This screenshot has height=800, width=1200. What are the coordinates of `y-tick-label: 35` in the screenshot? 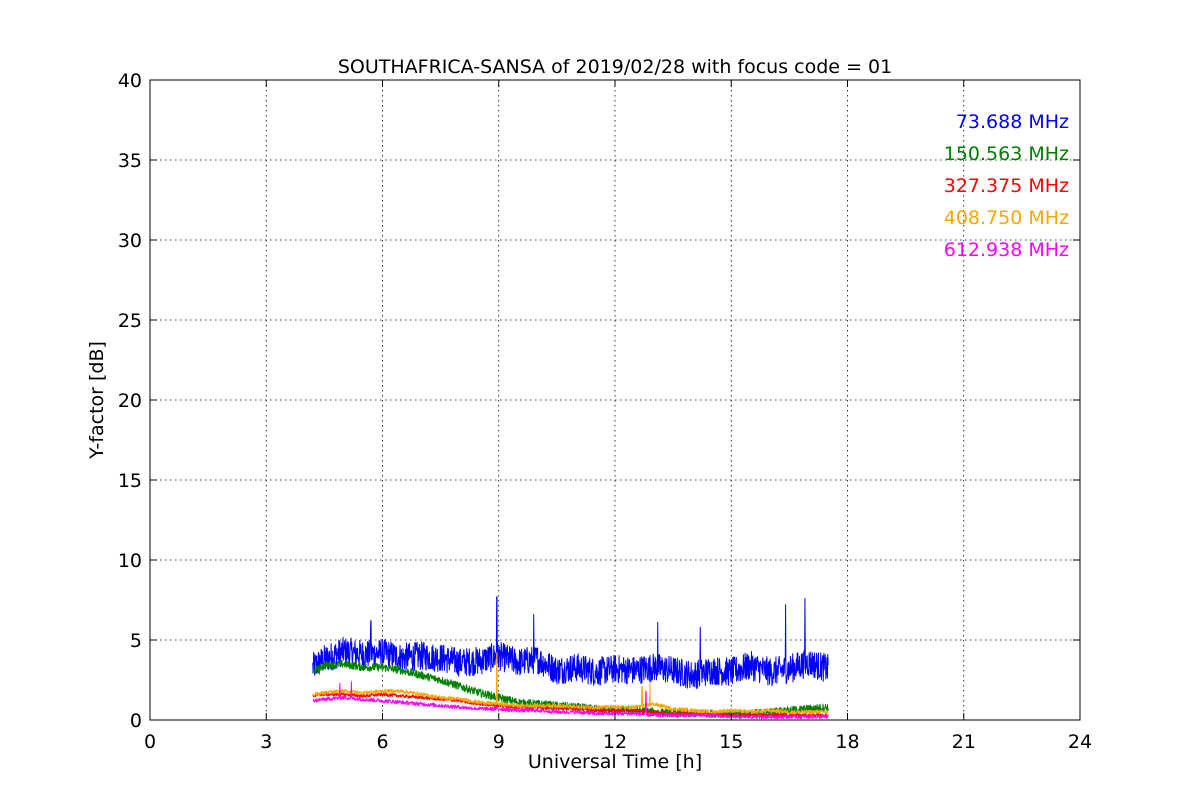 It's located at (130, 161).